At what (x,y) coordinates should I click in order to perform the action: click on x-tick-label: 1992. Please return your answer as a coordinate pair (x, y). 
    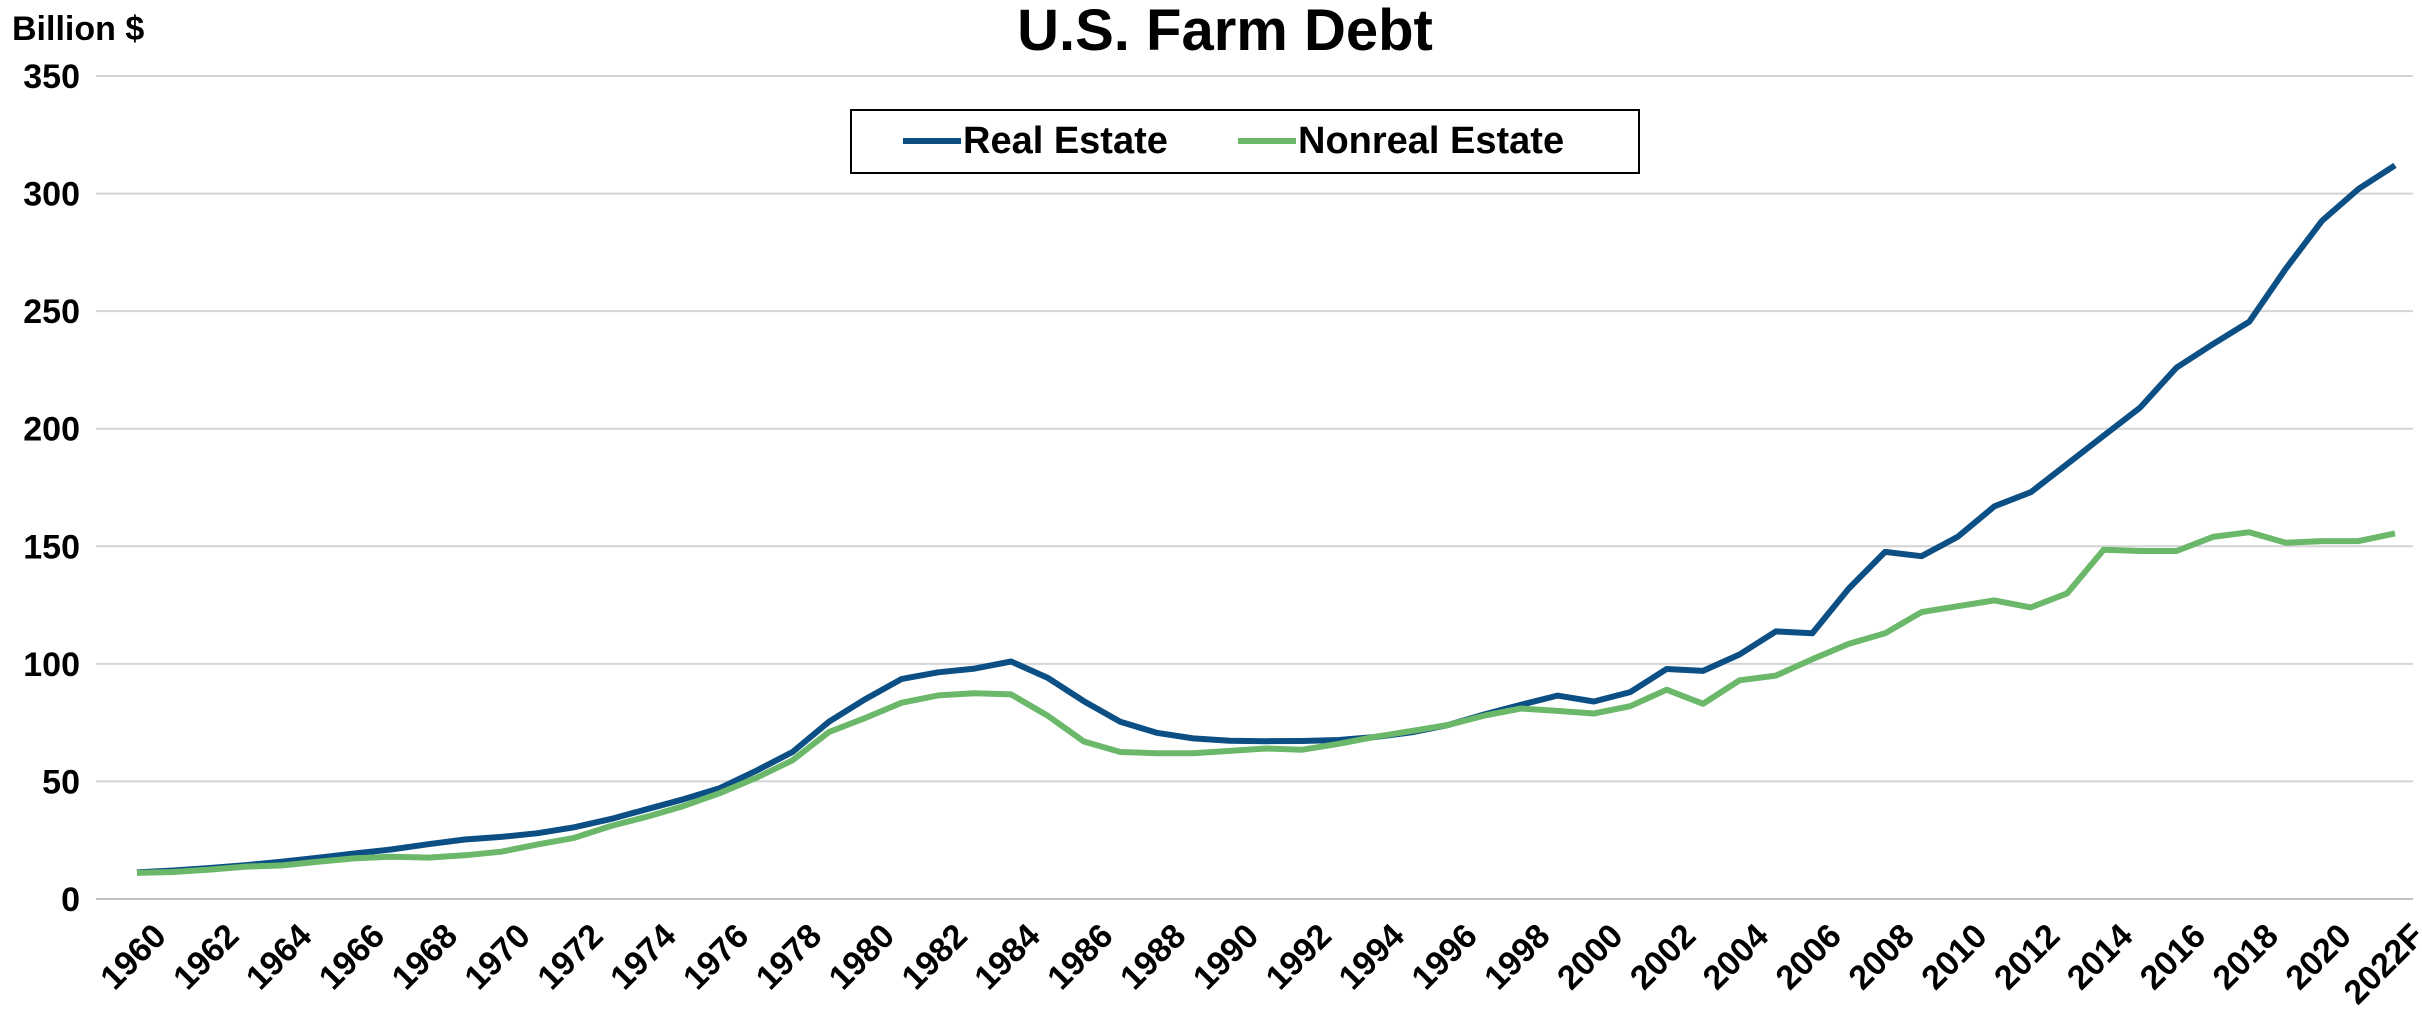
    Looking at the image, I should click on (1299, 957).